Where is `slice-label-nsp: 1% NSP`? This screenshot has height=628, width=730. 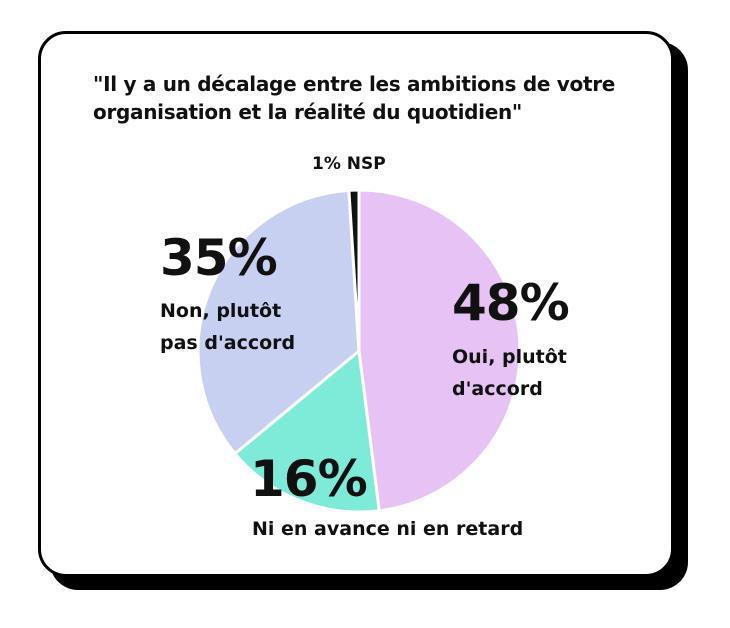 slice-label-nsp: 1% NSP is located at coordinates (349, 164).